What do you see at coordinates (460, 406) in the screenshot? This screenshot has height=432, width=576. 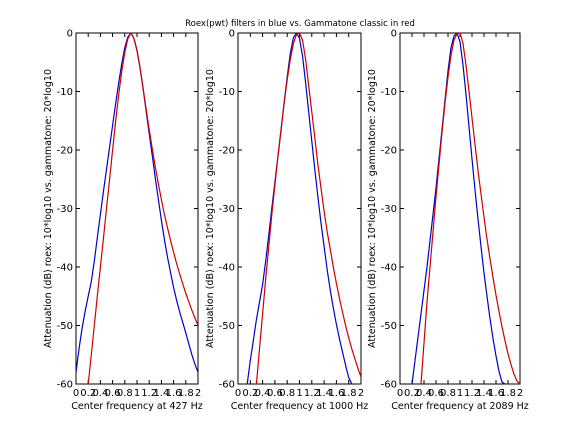 I see `x-axis-label: Center frequency at 2089 Hz` at bounding box center [460, 406].